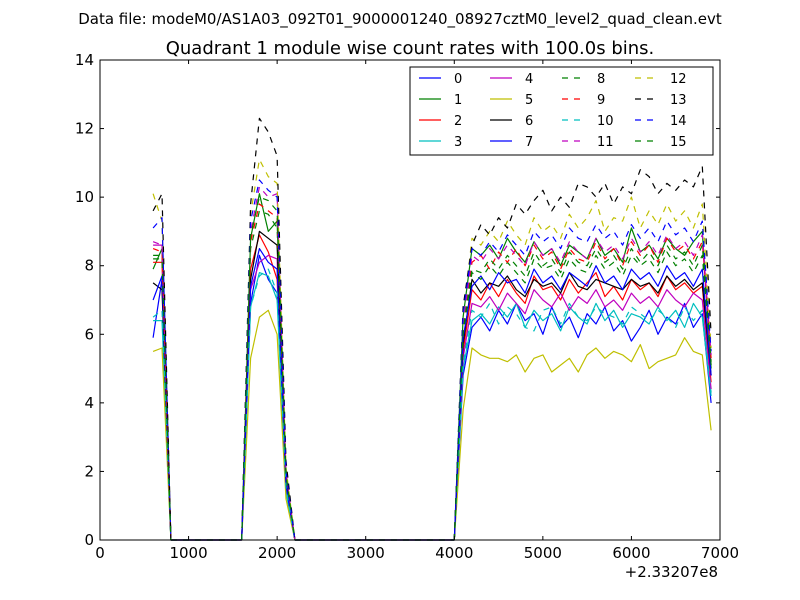 The height and width of the screenshot is (600, 800). Describe the element at coordinates (529, 142) in the screenshot. I see `legend-label-7: 7` at that location.